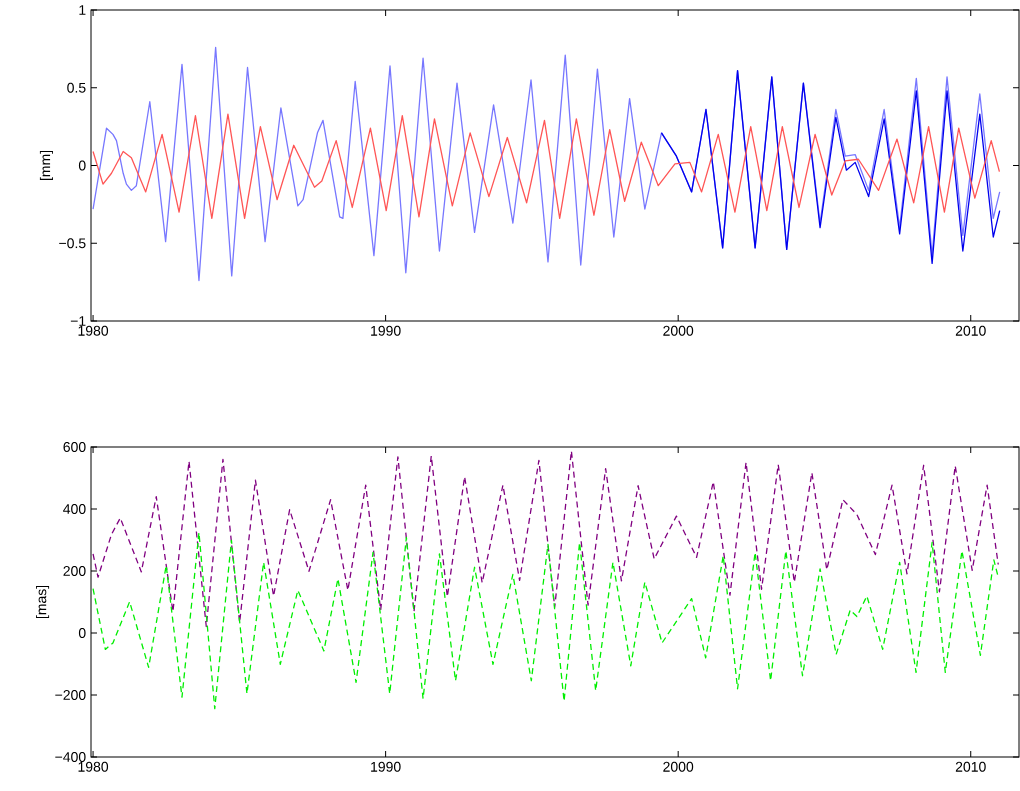 This screenshot has width=1020, height=791. Describe the element at coordinates (76, 87) in the screenshot. I see `y-tick-label: 0.5` at that location.